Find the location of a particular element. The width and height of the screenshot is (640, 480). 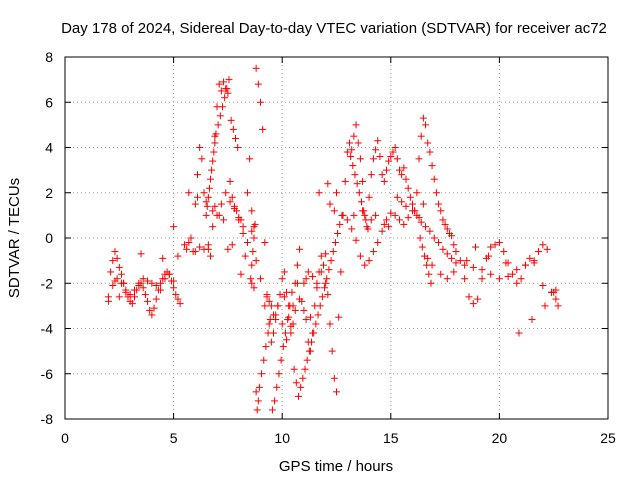

y-tick-label: -4 is located at coordinates (47, 329).